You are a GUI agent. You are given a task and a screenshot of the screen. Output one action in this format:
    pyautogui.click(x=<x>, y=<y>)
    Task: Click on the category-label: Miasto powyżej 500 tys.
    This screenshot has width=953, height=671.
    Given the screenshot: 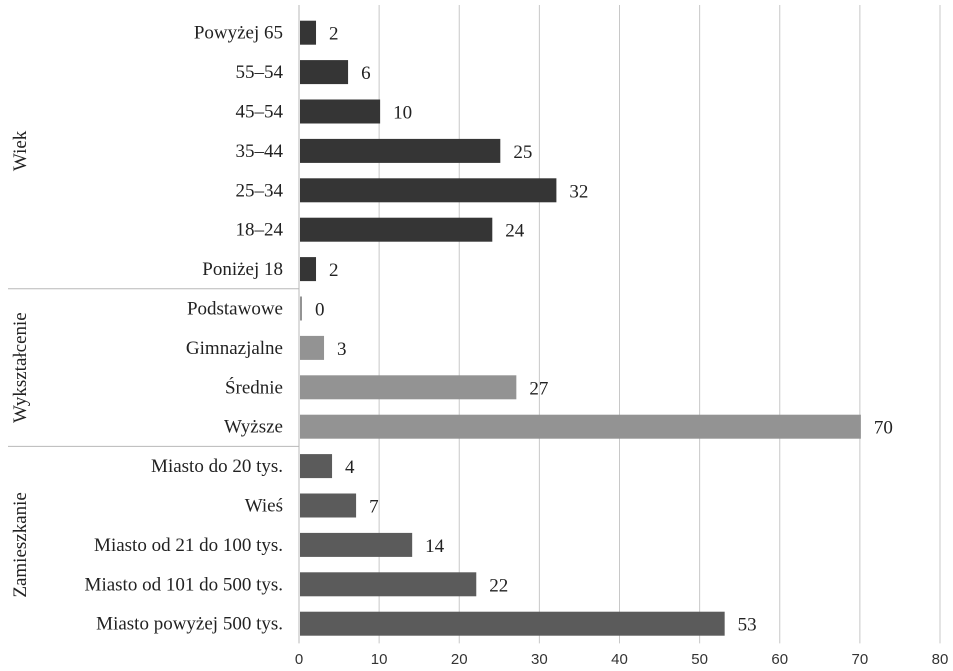 What is the action you would take?
    pyautogui.click(x=189, y=624)
    